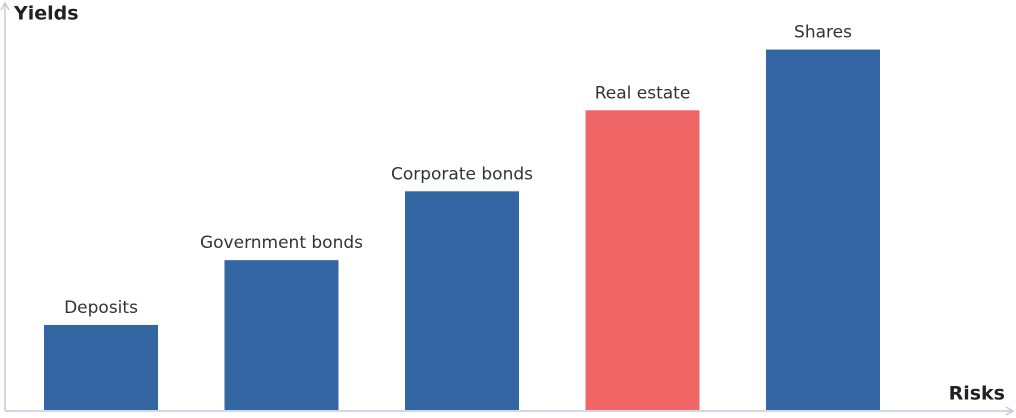  What do you see at coordinates (101, 308) in the screenshot?
I see `bar-label: Deposits` at bounding box center [101, 308].